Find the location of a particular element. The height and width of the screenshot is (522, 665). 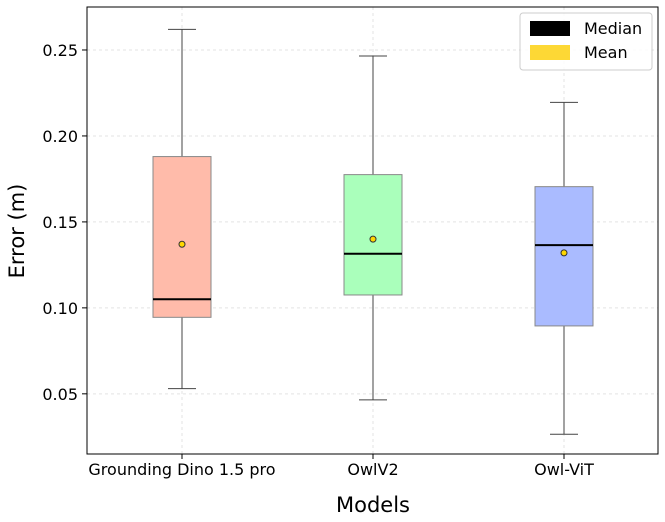

x-tick-label: Grounding Dino 1.5 pro is located at coordinates (181, 469).